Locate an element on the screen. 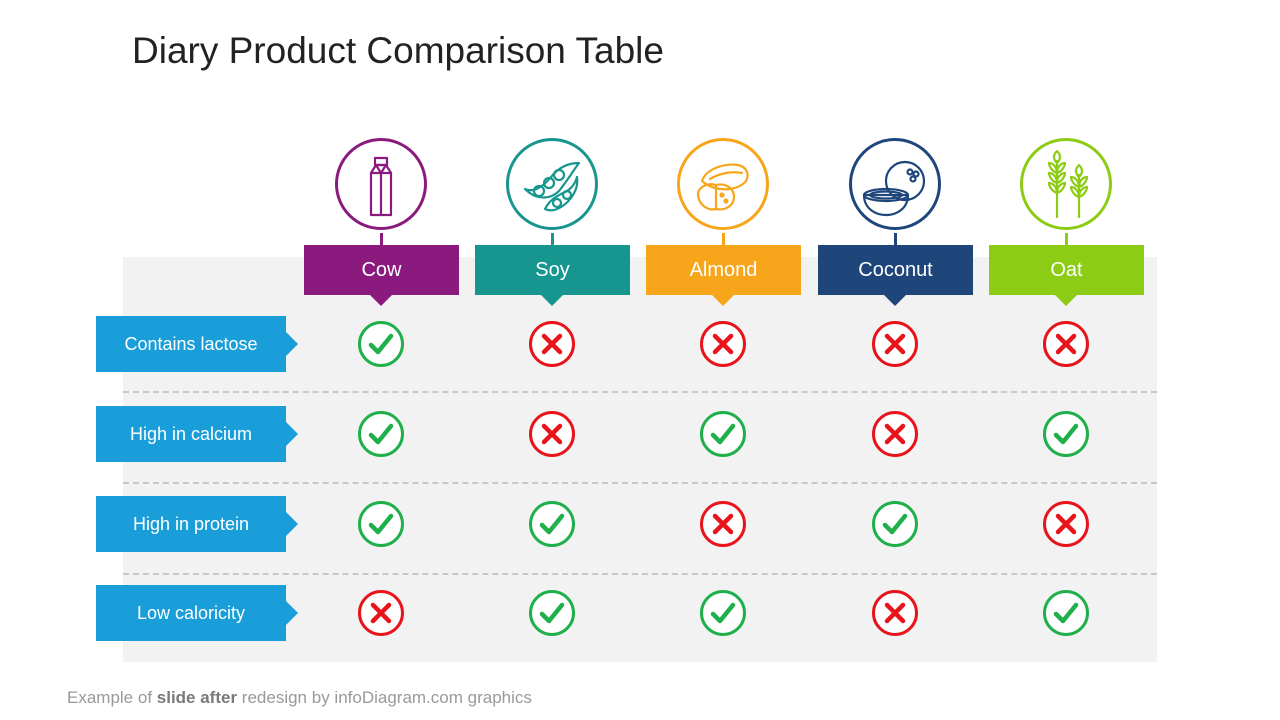 Image resolution: width=1280 pixels, height=720 pixels. page-title: Diary Product Comparison Table is located at coordinates (398, 50).